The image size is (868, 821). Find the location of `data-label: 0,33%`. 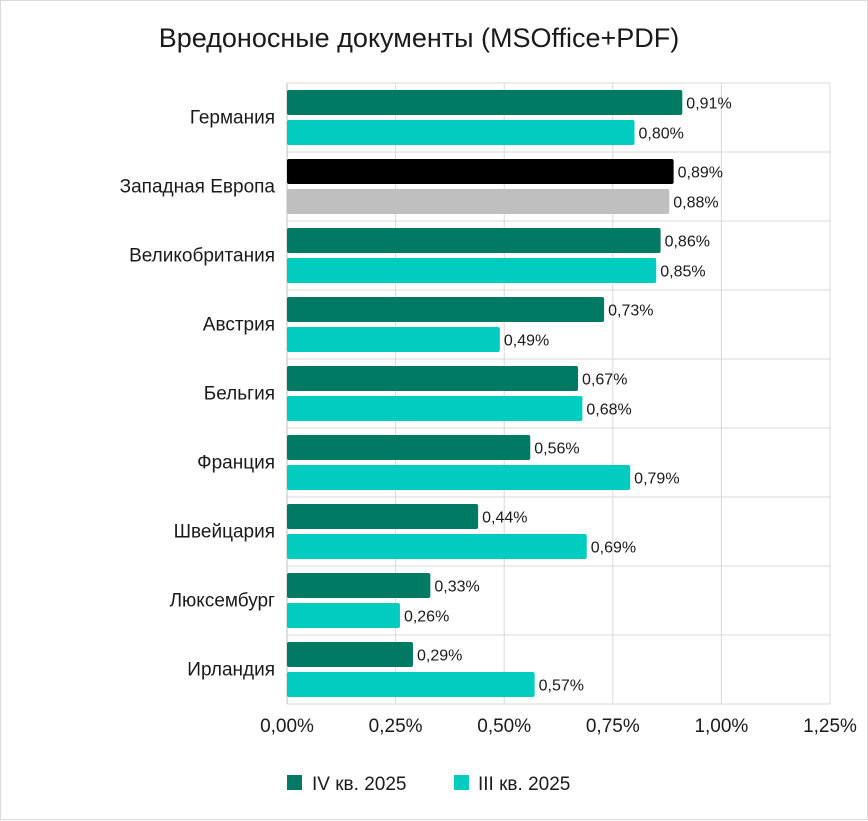

data-label: 0,33% is located at coordinates (456, 587).